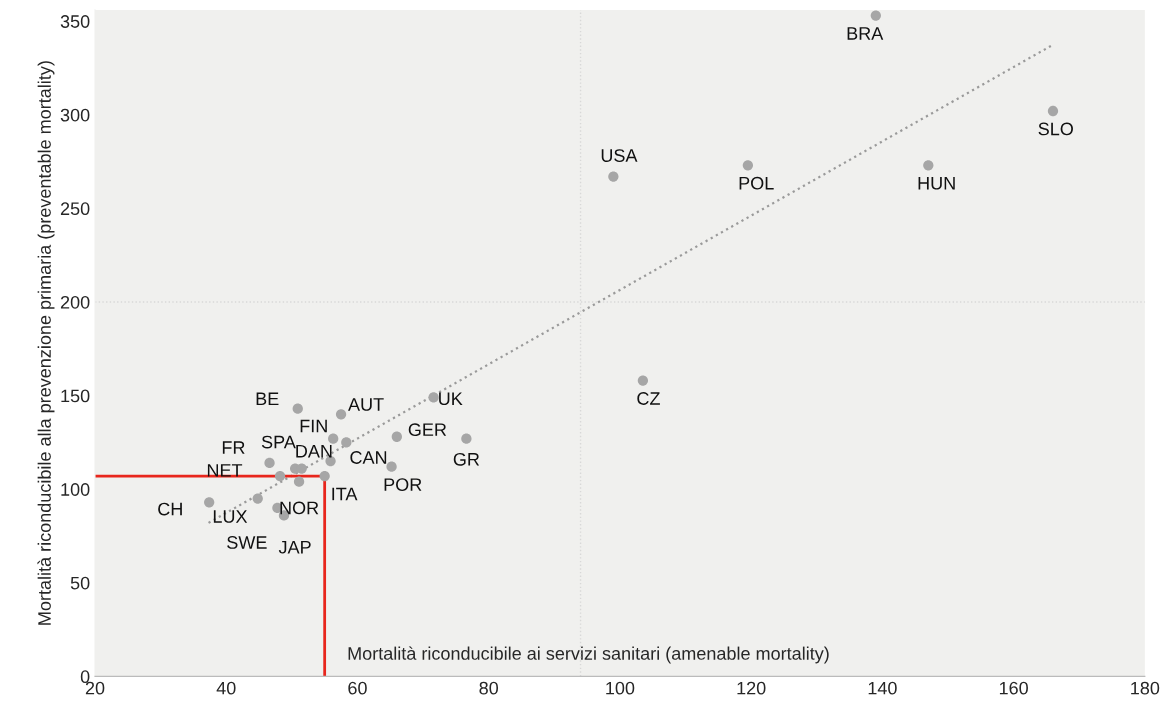 The height and width of the screenshot is (709, 1173). Describe the element at coordinates (936, 183) in the screenshot. I see `annotation: HUN` at that location.